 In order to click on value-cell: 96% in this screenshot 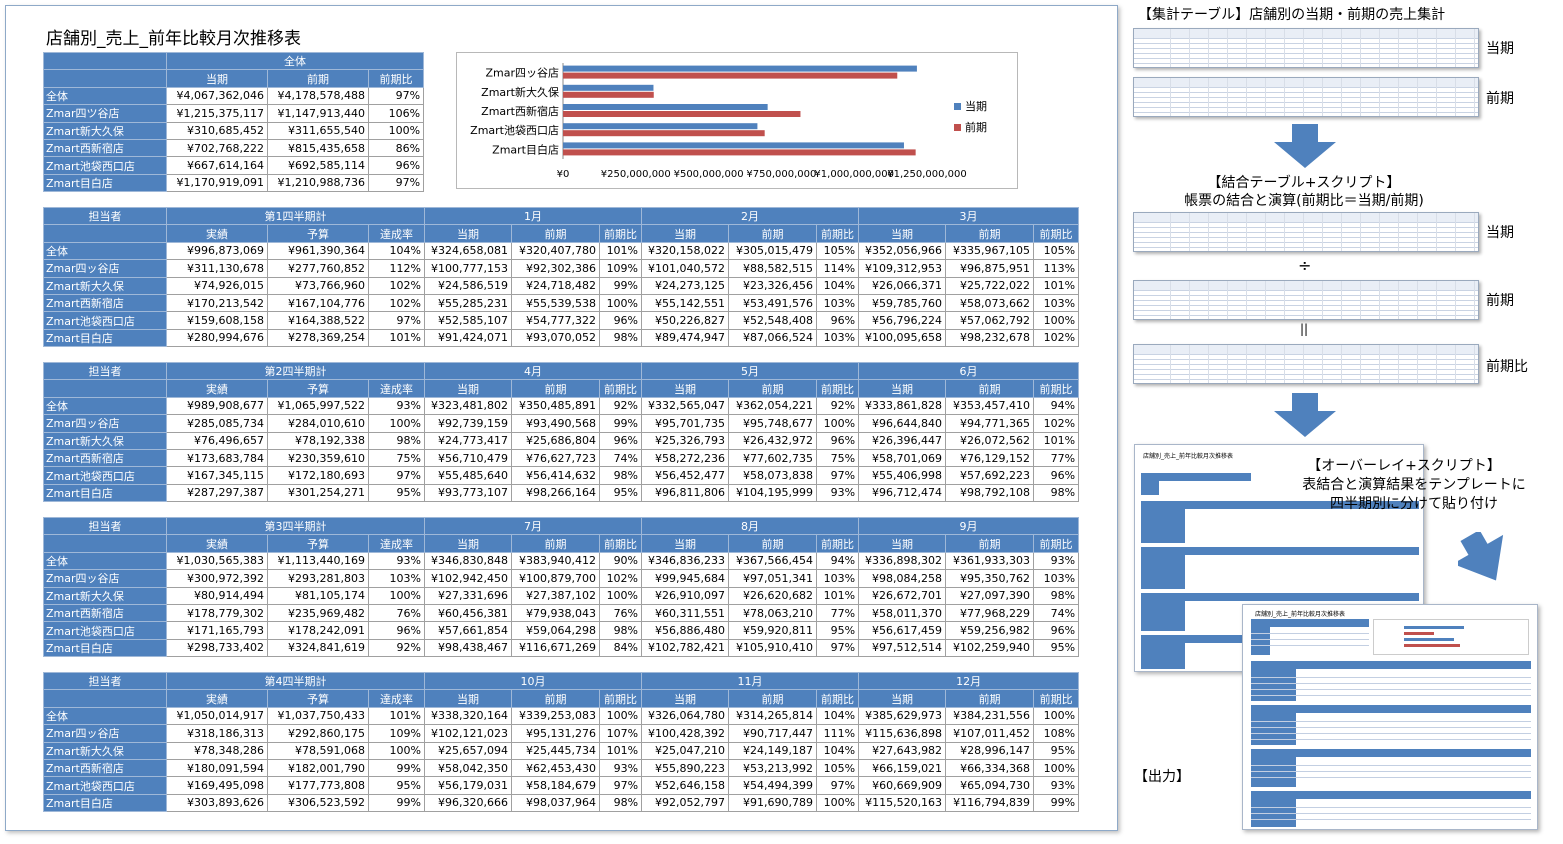, I will do `click(620, 320)`.